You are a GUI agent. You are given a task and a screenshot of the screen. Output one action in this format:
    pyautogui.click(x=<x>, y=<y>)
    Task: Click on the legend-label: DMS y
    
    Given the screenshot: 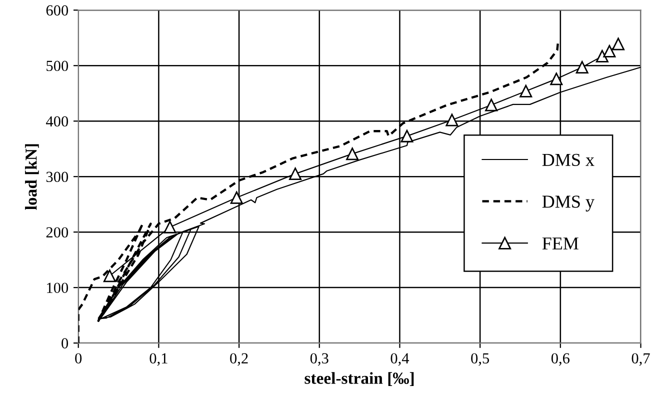 What is the action you would take?
    pyautogui.click(x=568, y=204)
    